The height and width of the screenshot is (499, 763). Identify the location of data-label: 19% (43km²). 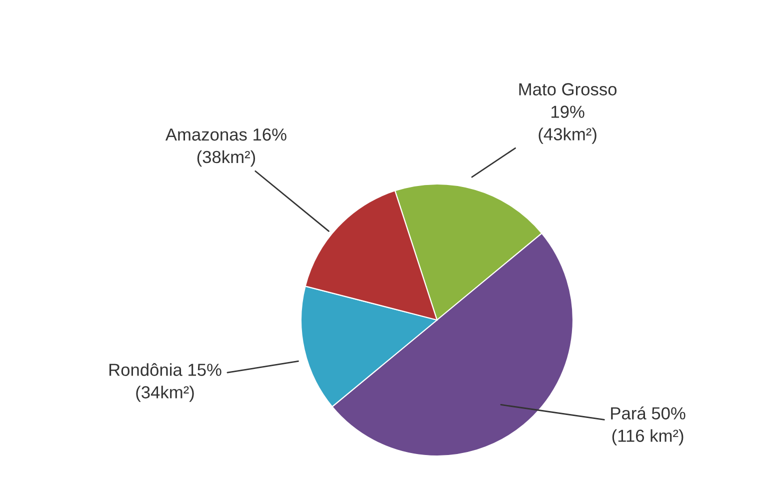
(567, 125).